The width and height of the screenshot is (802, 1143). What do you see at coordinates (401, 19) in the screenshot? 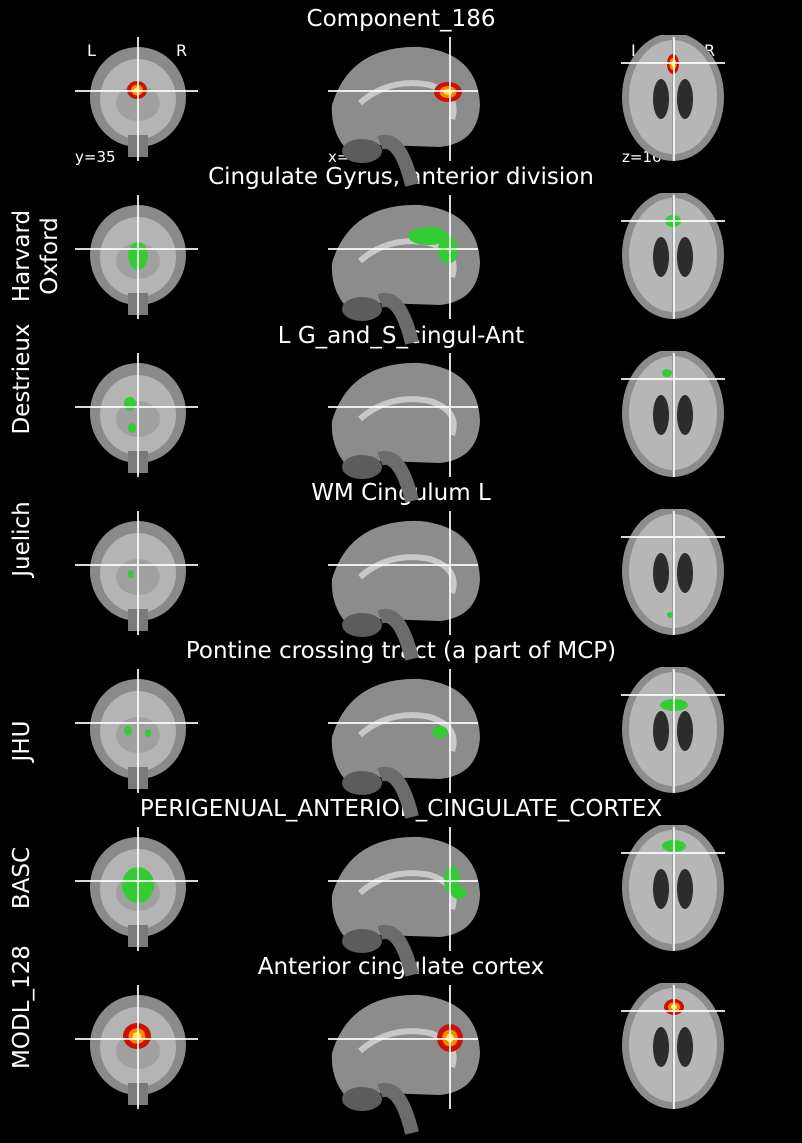
I see `title-row-0: Component_186` at bounding box center [401, 19].